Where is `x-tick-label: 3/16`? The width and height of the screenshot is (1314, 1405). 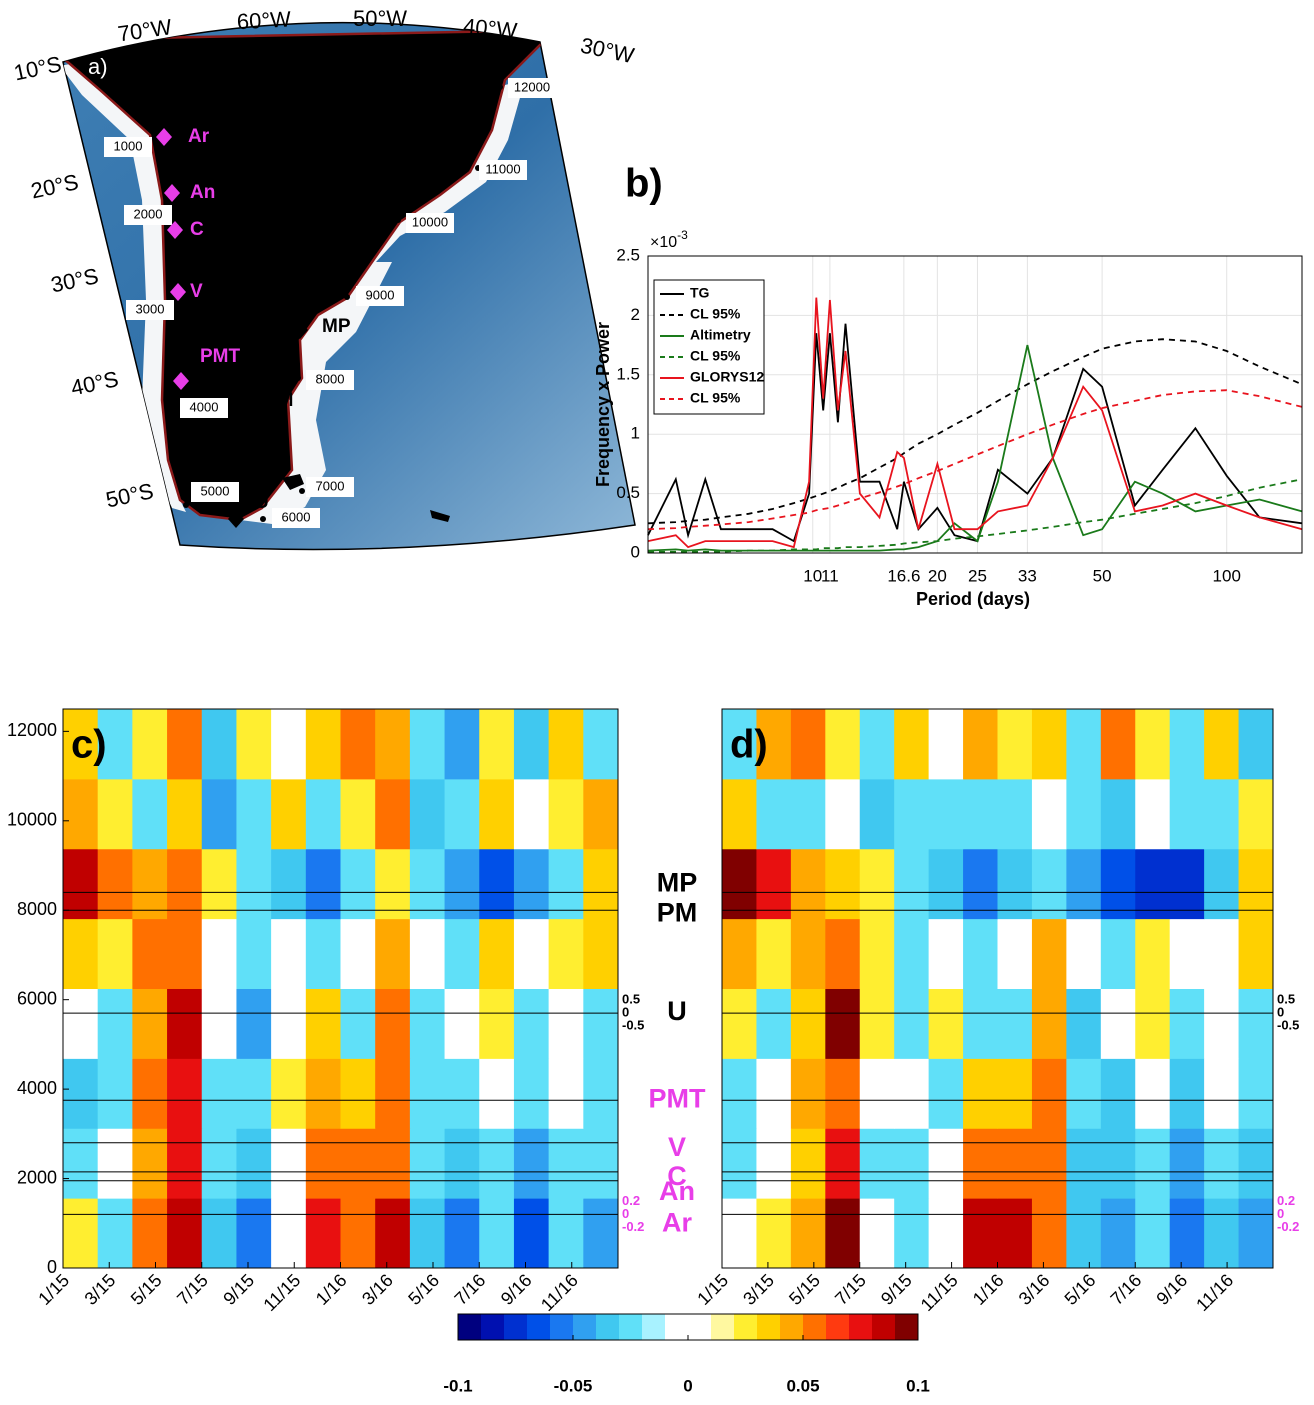
x-tick-label: 3/16 is located at coordinates (1034, 1289).